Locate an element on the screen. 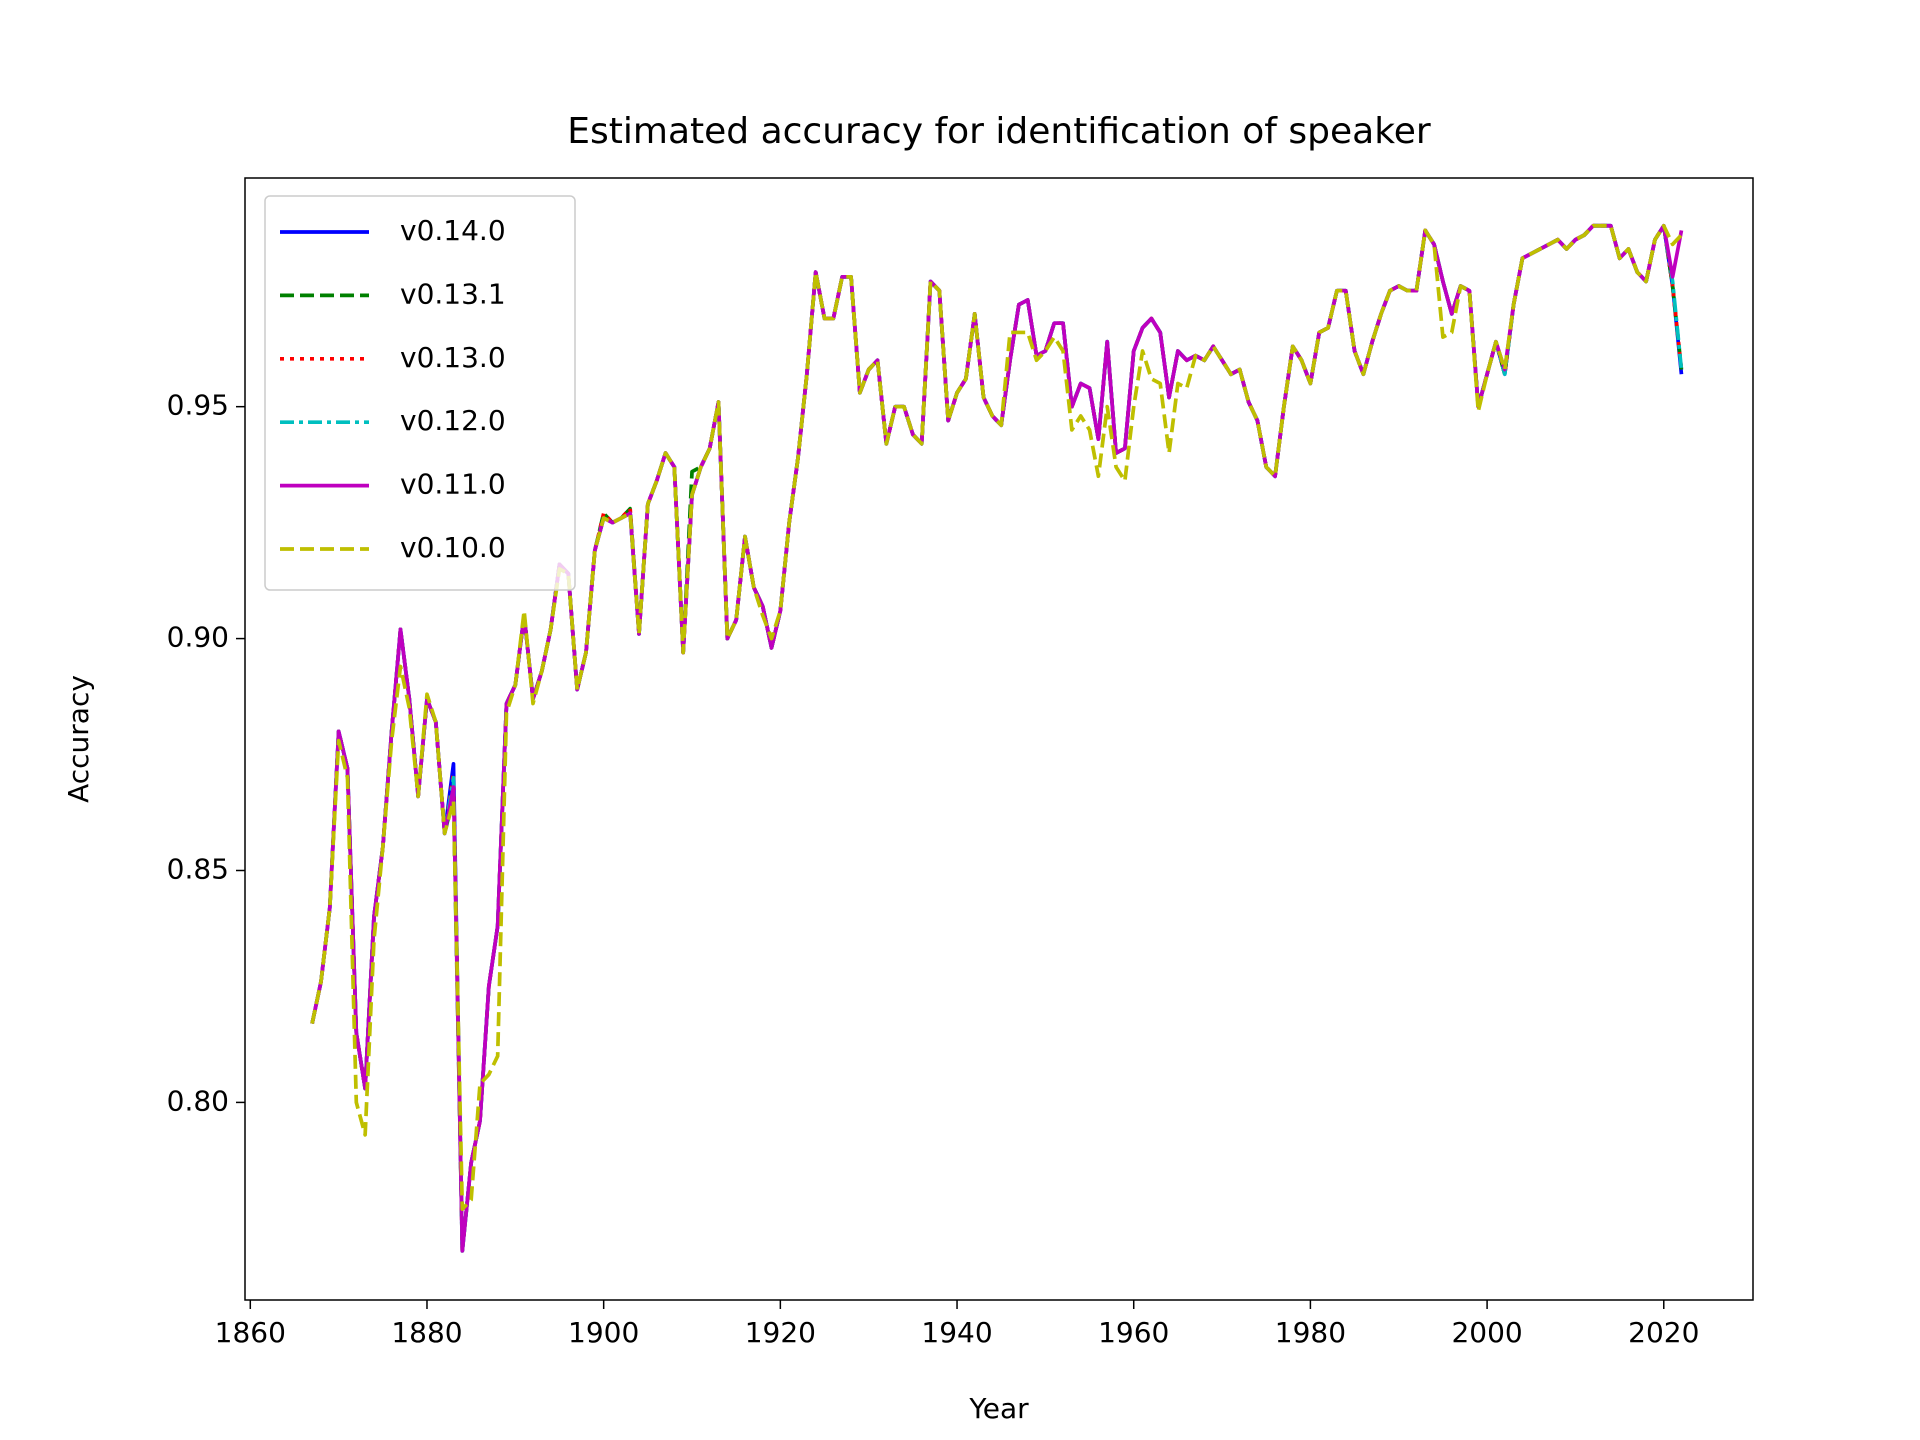 The image size is (1920, 1440). x-tick-label: 1980 is located at coordinates (1310, 1332).